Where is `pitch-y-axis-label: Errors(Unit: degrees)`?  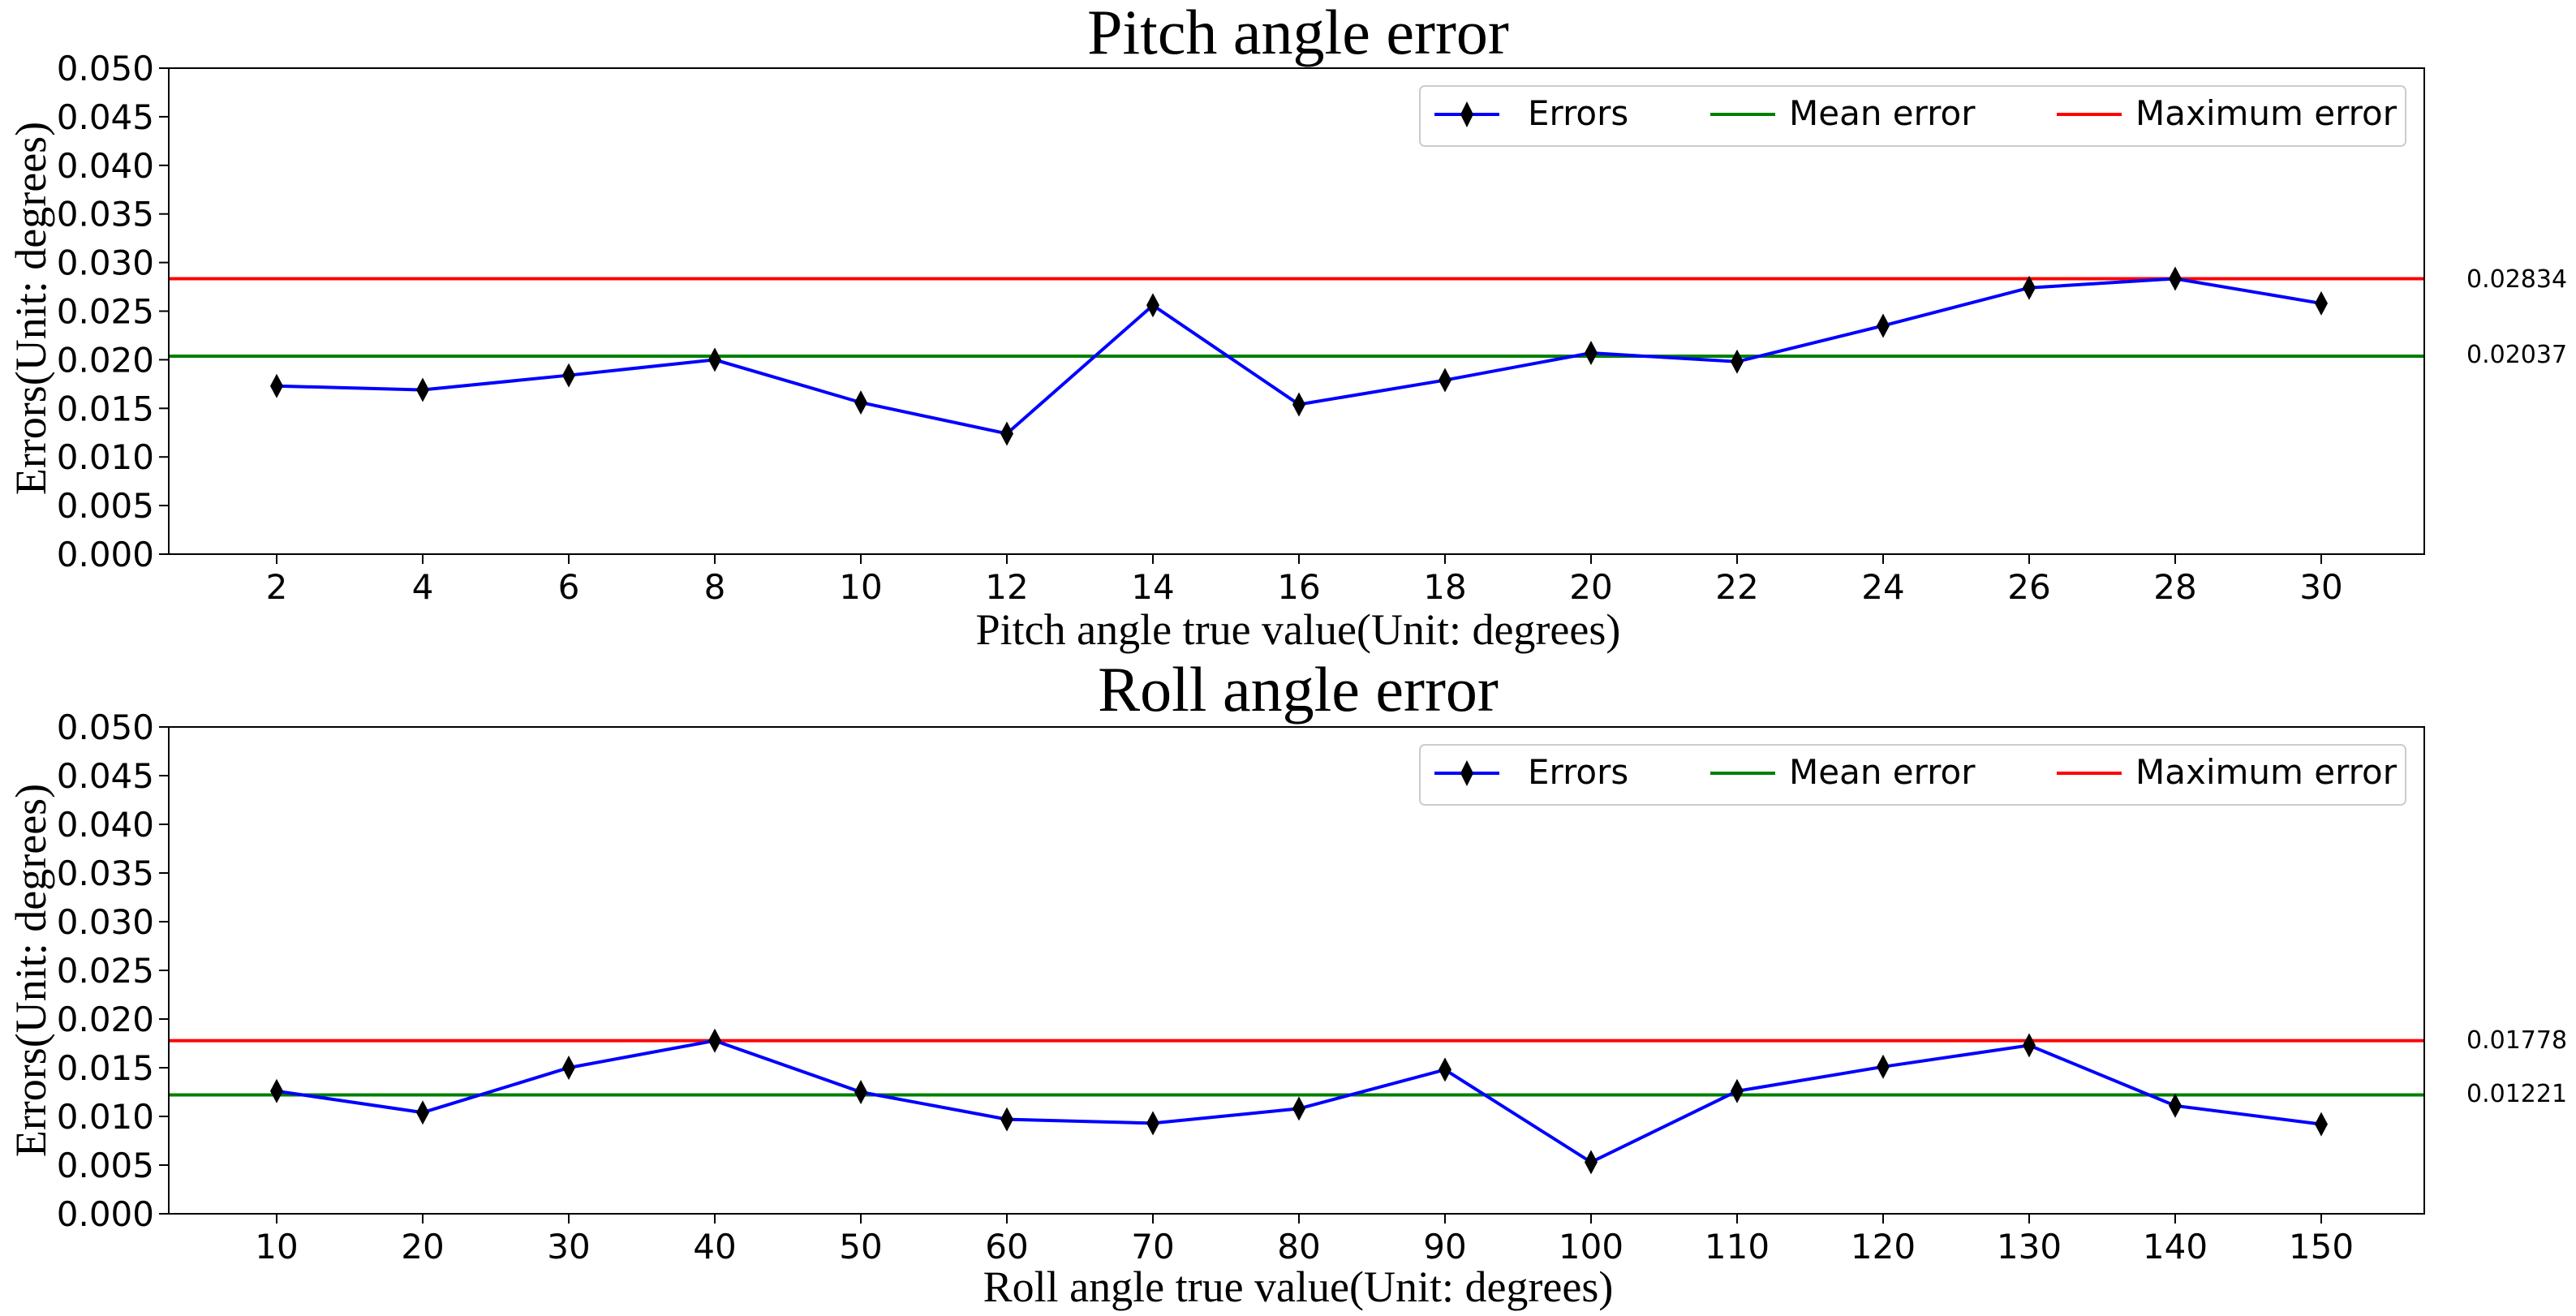
pitch-y-axis-label: Errors(Unit: degrees) is located at coordinates (30, 308).